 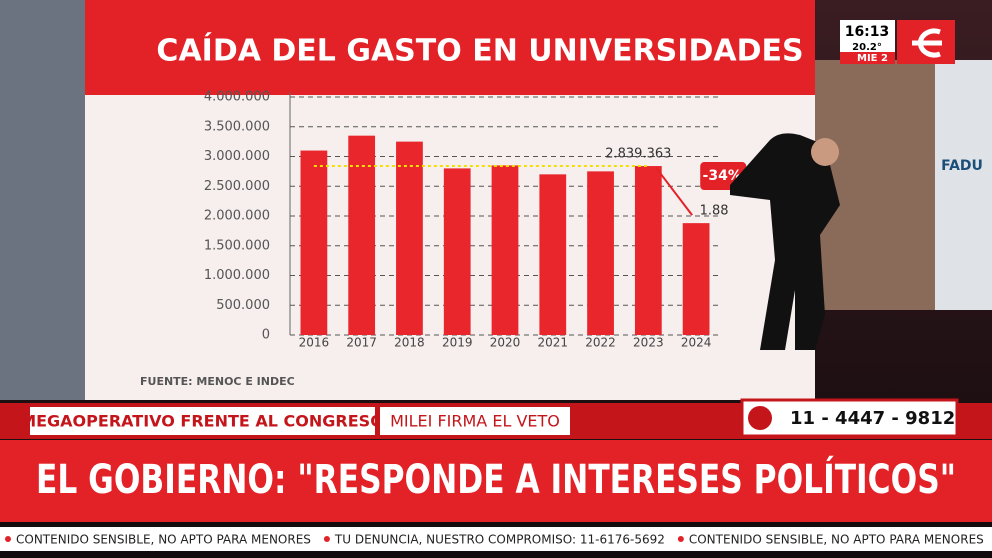 I want to click on logo-mark, so click(x=927, y=43).